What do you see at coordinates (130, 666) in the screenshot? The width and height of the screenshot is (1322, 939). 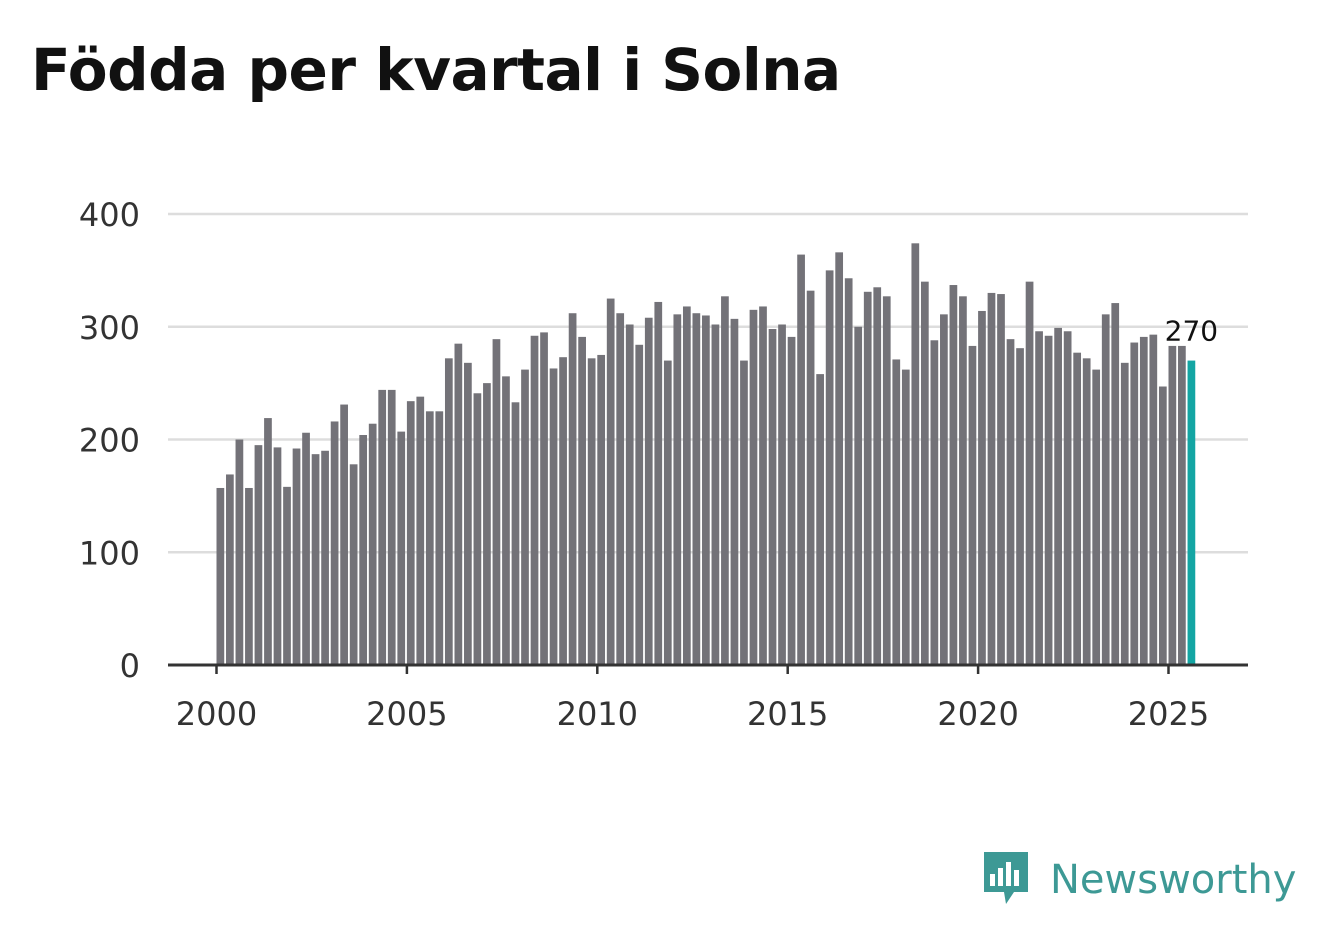 I see `y-tick-label: 0` at bounding box center [130, 666].